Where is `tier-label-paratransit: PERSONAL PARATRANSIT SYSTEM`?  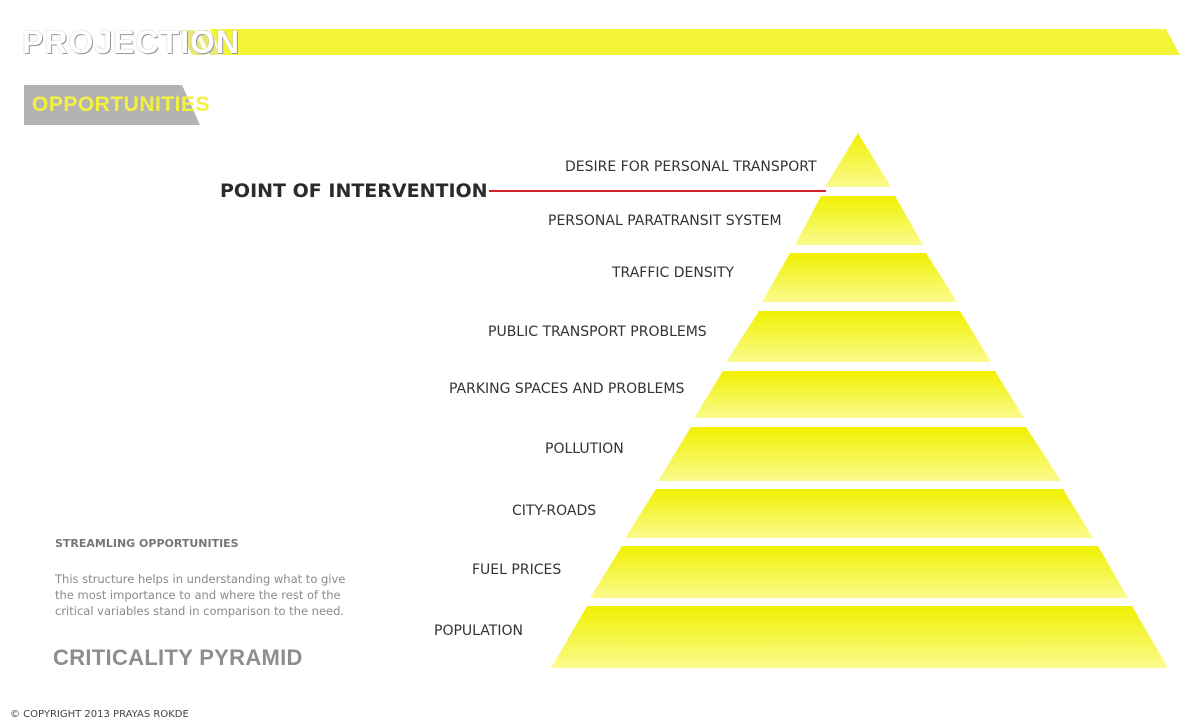
tier-label-paratransit: PERSONAL PARATRANSIT SYSTEM is located at coordinates (665, 221).